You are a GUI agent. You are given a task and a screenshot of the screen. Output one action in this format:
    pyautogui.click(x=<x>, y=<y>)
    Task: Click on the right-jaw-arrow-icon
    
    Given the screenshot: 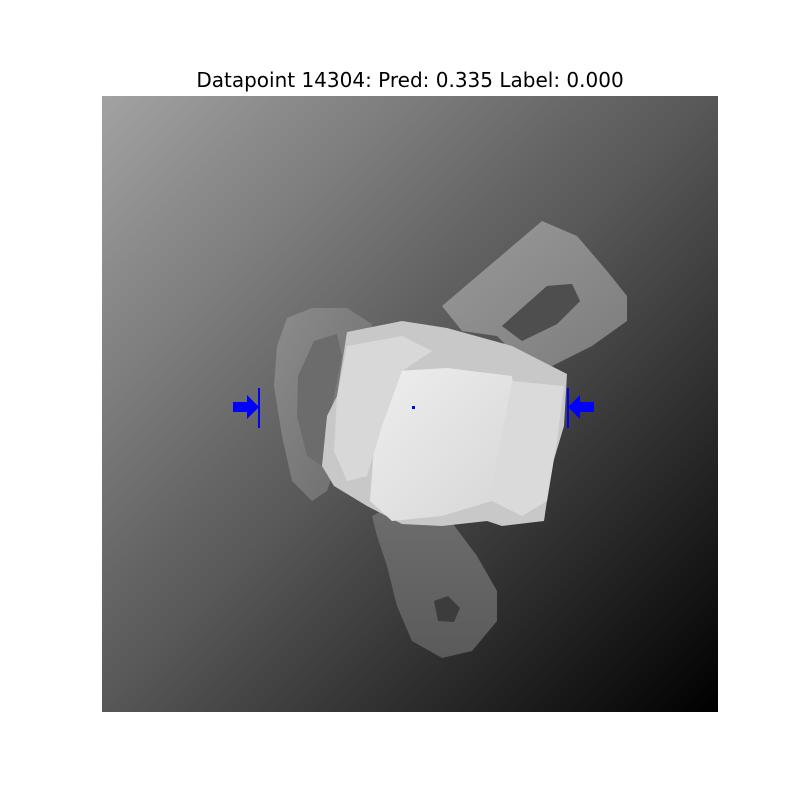 What is the action you would take?
    pyautogui.click(x=581, y=407)
    